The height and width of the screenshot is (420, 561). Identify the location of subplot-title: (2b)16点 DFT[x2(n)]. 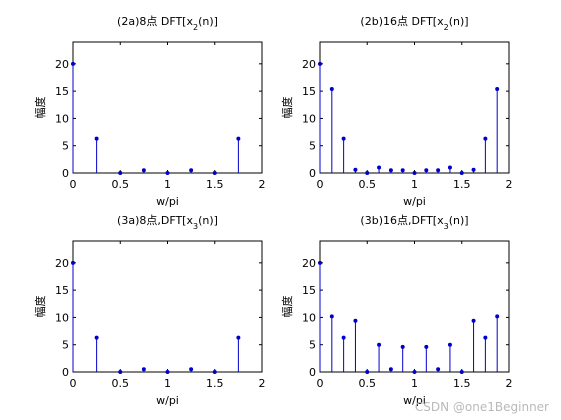
(414, 23).